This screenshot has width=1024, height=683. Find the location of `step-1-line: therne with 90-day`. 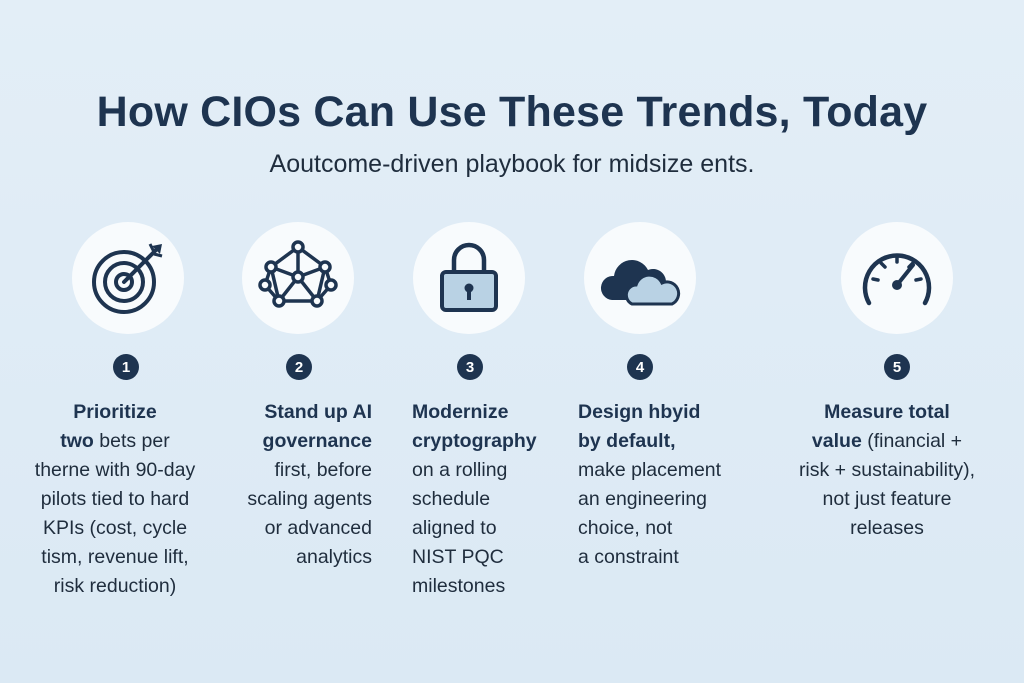

step-1-line: therne with 90-day is located at coordinates (115, 470).